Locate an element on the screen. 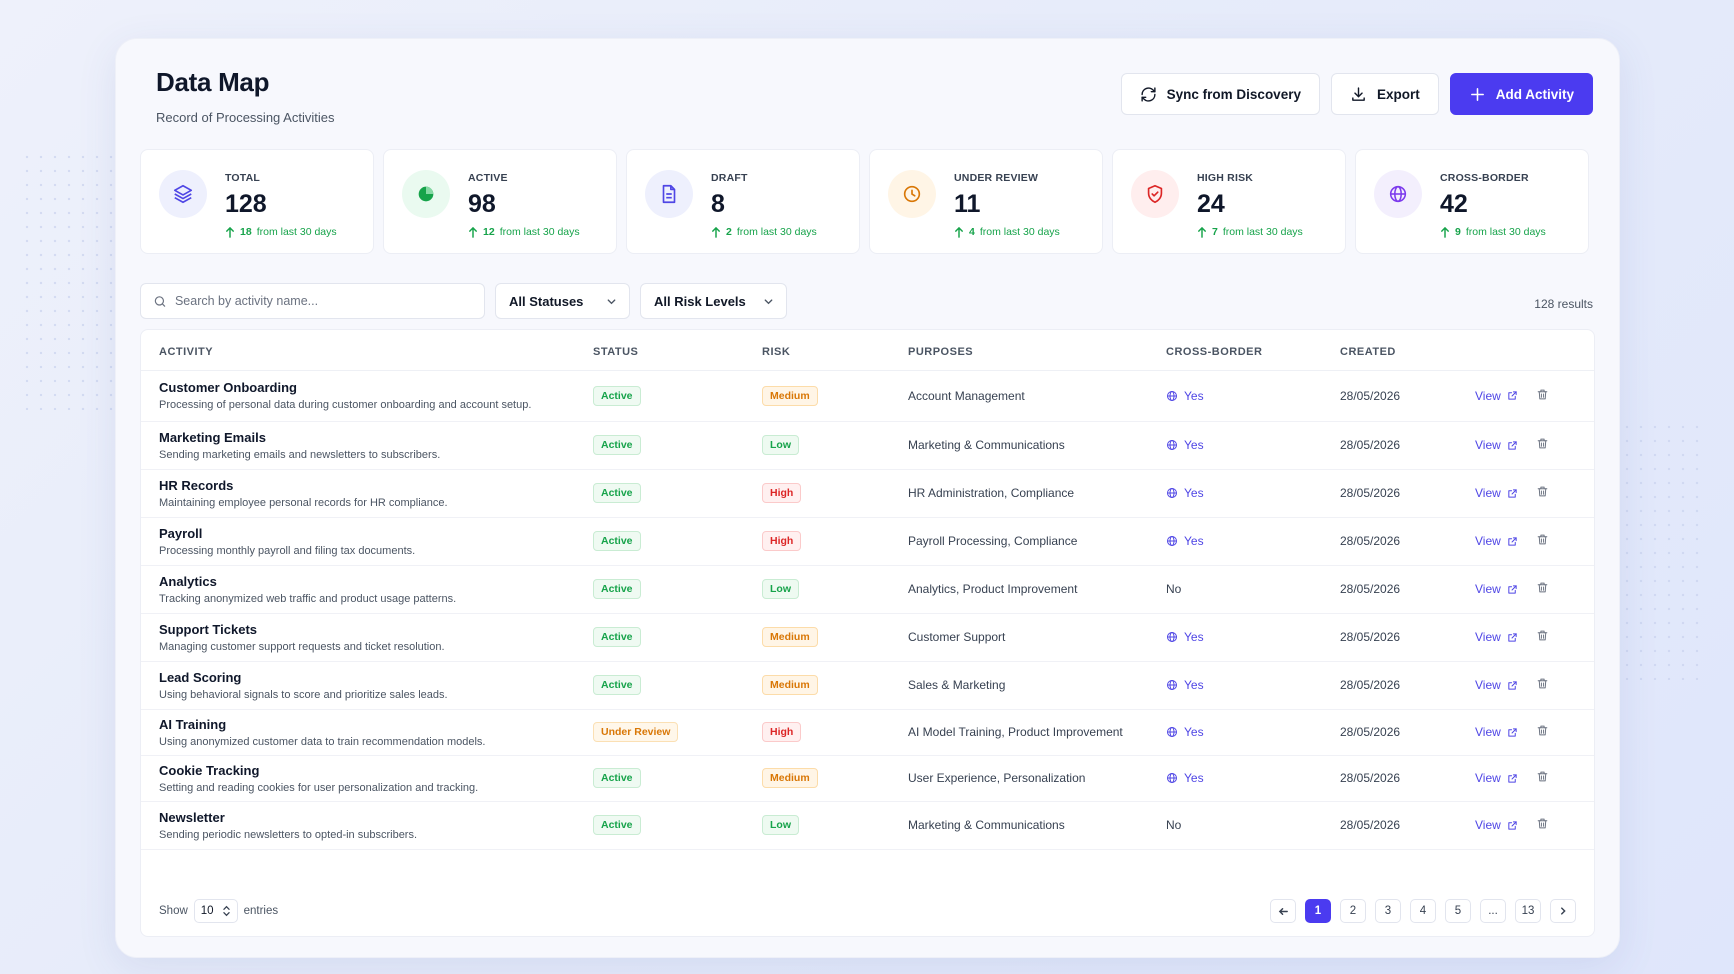 The width and height of the screenshot is (1734, 974). activity-name: Payroll is located at coordinates (181, 533).